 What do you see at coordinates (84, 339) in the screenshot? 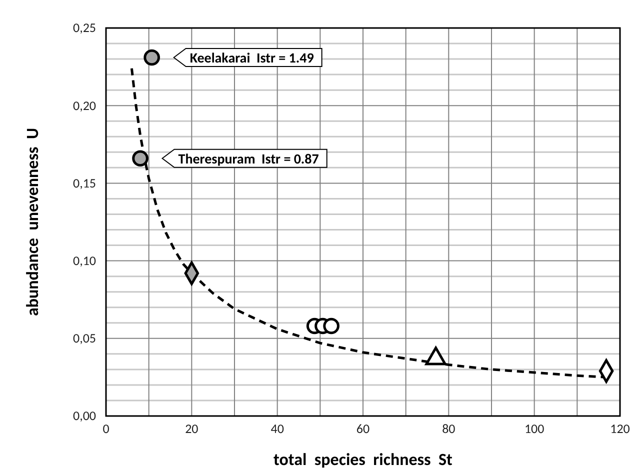
I see `y-tick-label: 0,05` at bounding box center [84, 339].